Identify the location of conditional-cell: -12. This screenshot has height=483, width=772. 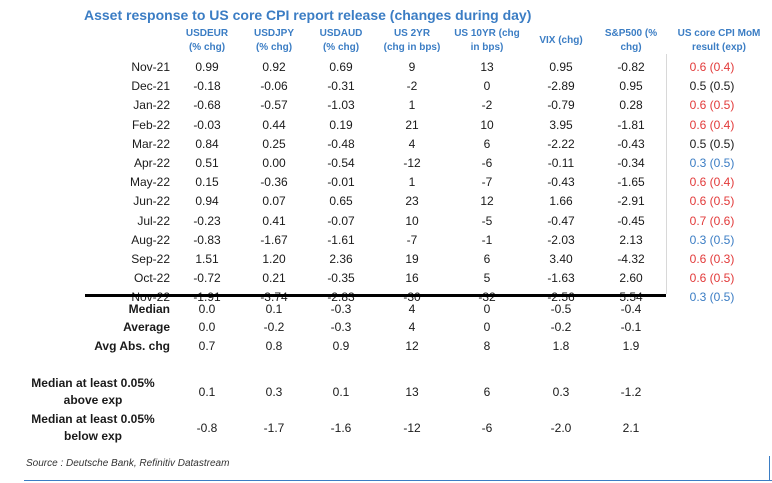
(412, 428).